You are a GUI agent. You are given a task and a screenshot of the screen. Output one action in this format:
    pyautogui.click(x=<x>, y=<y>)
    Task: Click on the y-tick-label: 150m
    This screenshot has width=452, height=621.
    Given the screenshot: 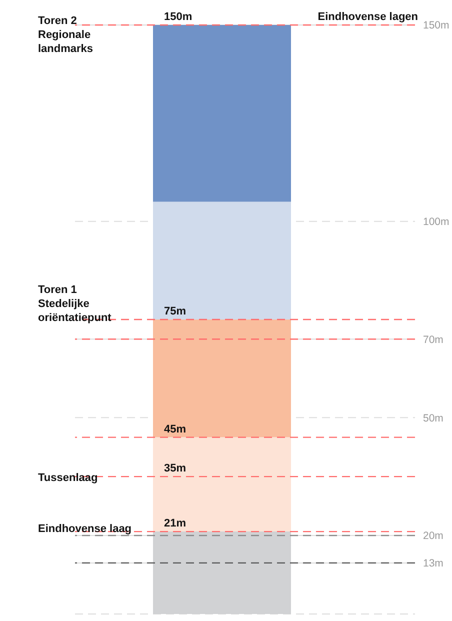 What is the action you would take?
    pyautogui.click(x=436, y=26)
    